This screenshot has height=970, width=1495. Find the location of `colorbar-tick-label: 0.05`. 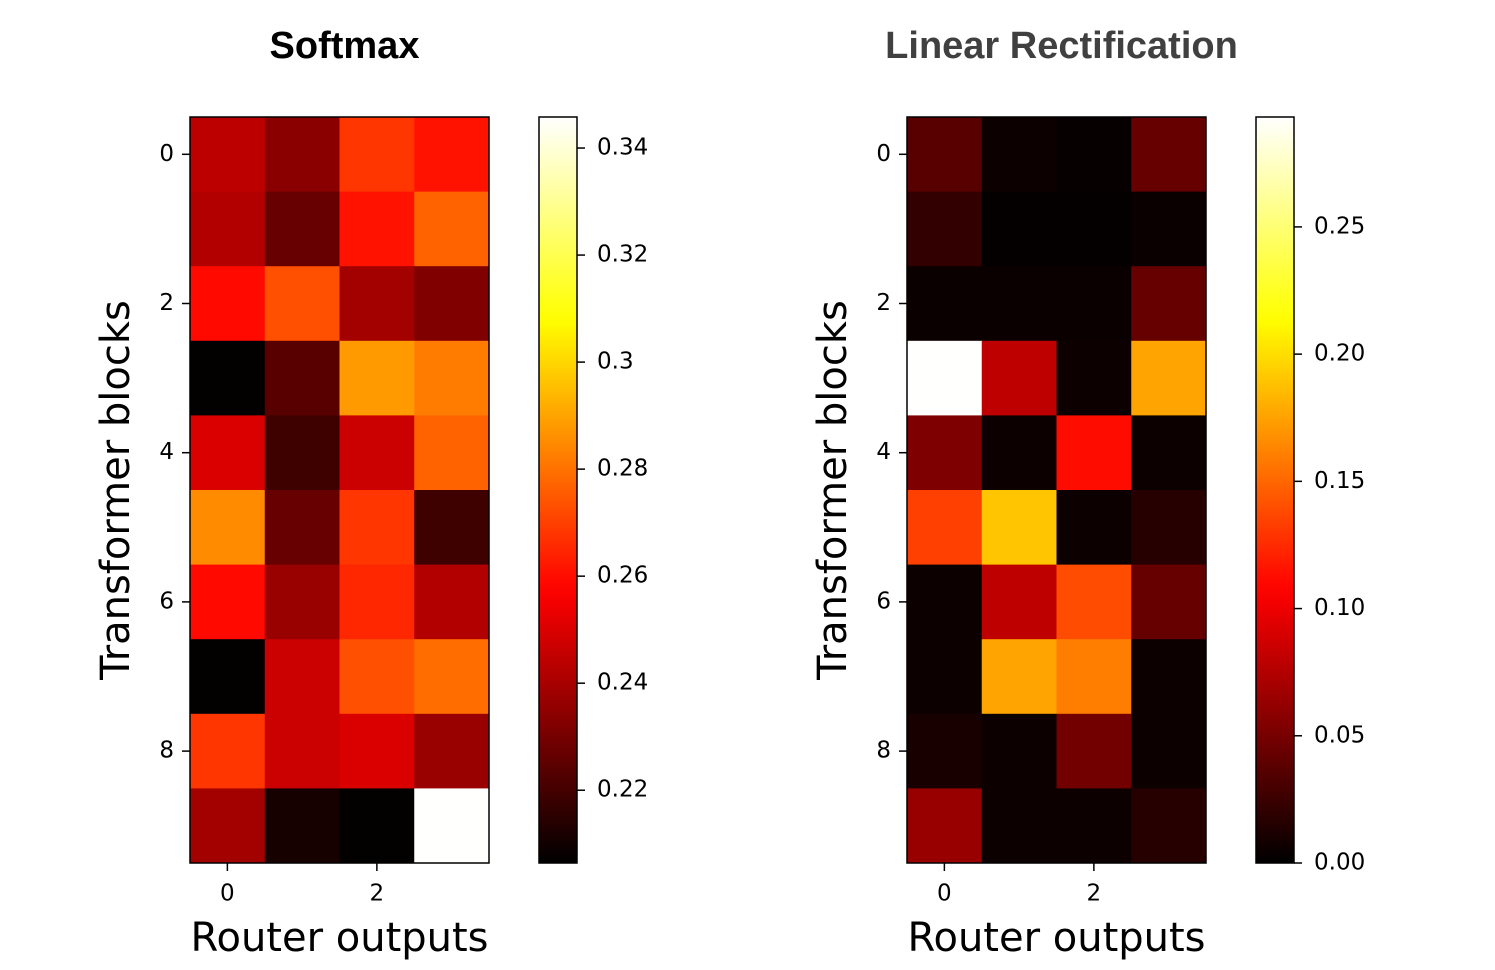

colorbar-tick-label: 0.05 is located at coordinates (1339, 735).